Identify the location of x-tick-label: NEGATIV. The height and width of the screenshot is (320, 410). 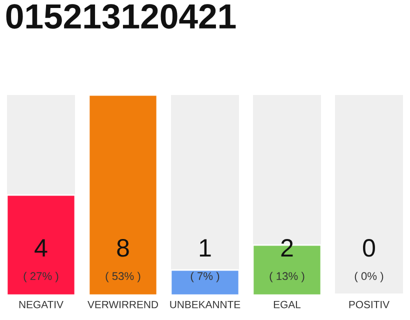
(41, 304).